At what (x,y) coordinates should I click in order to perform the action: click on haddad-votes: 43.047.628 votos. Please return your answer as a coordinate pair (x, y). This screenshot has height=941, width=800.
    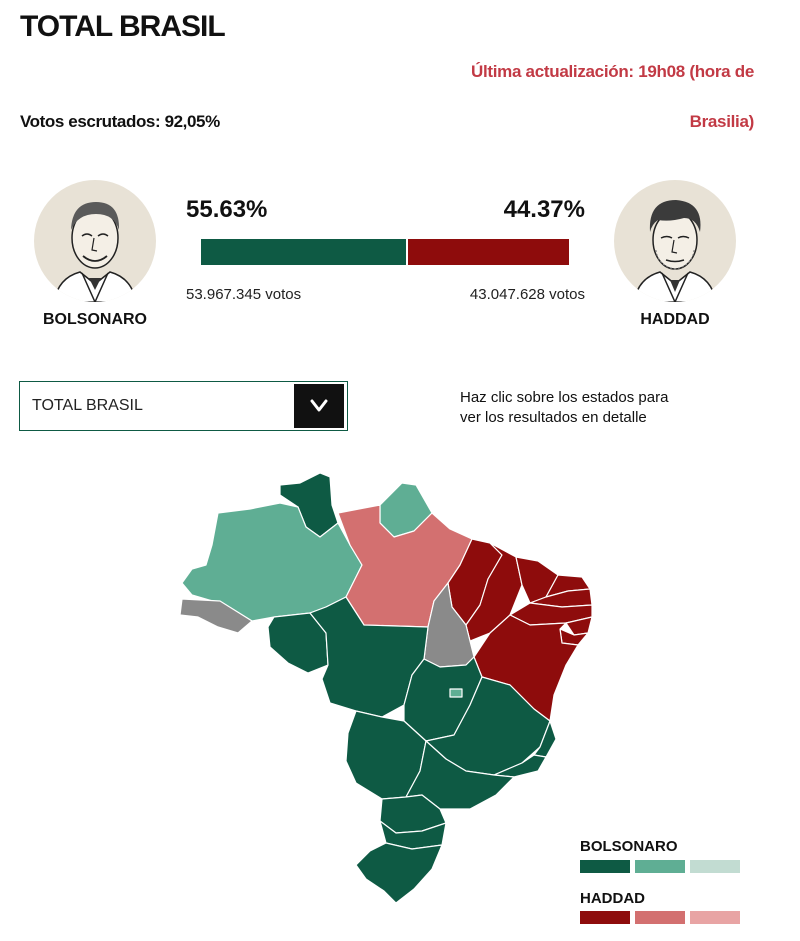
    Looking at the image, I should click on (527, 294).